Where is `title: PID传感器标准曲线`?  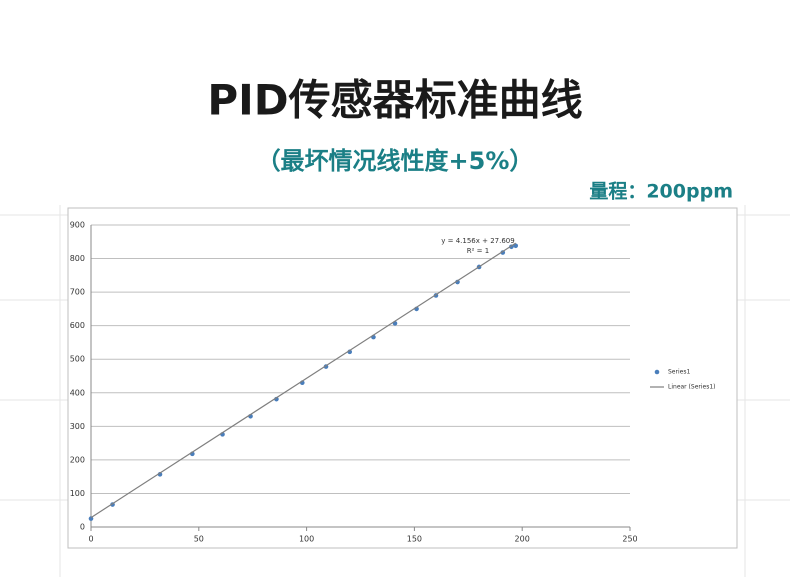
title: PID传感器标准曲线 is located at coordinates (394, 100).